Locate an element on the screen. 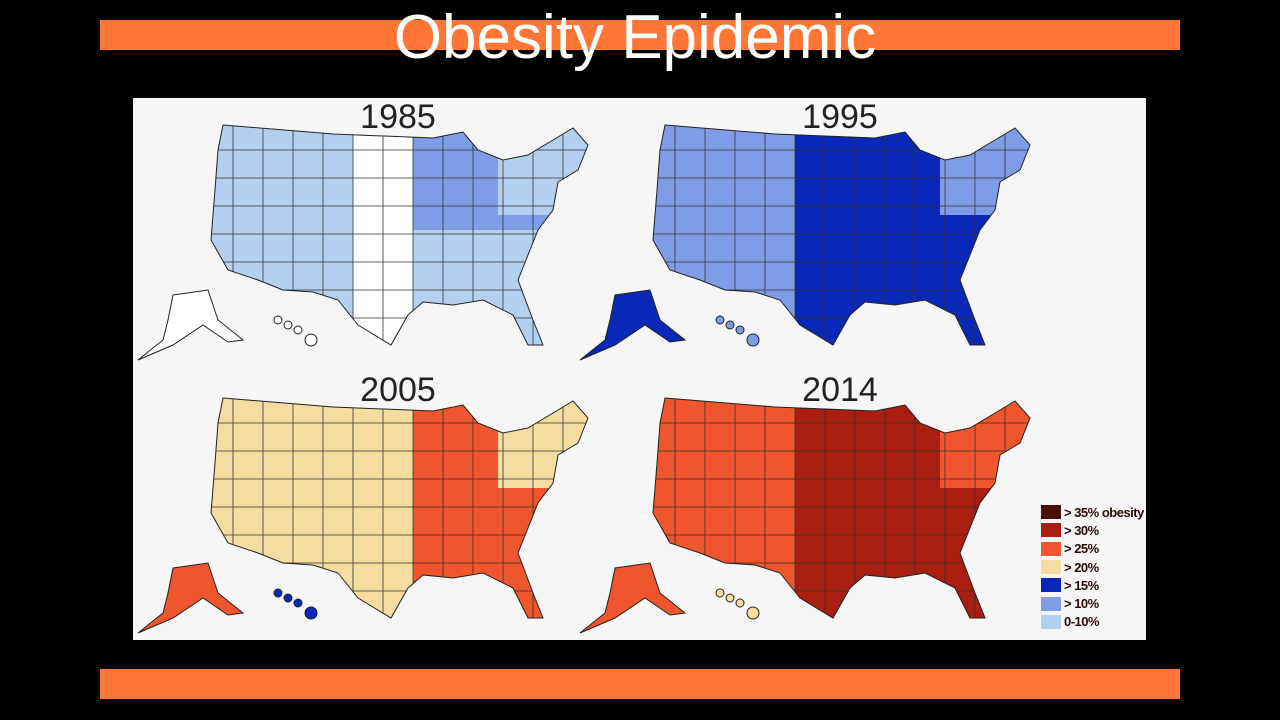 This screenshot has width=1280, height=720. us-map-2014 is located at coordinates (805, 515).